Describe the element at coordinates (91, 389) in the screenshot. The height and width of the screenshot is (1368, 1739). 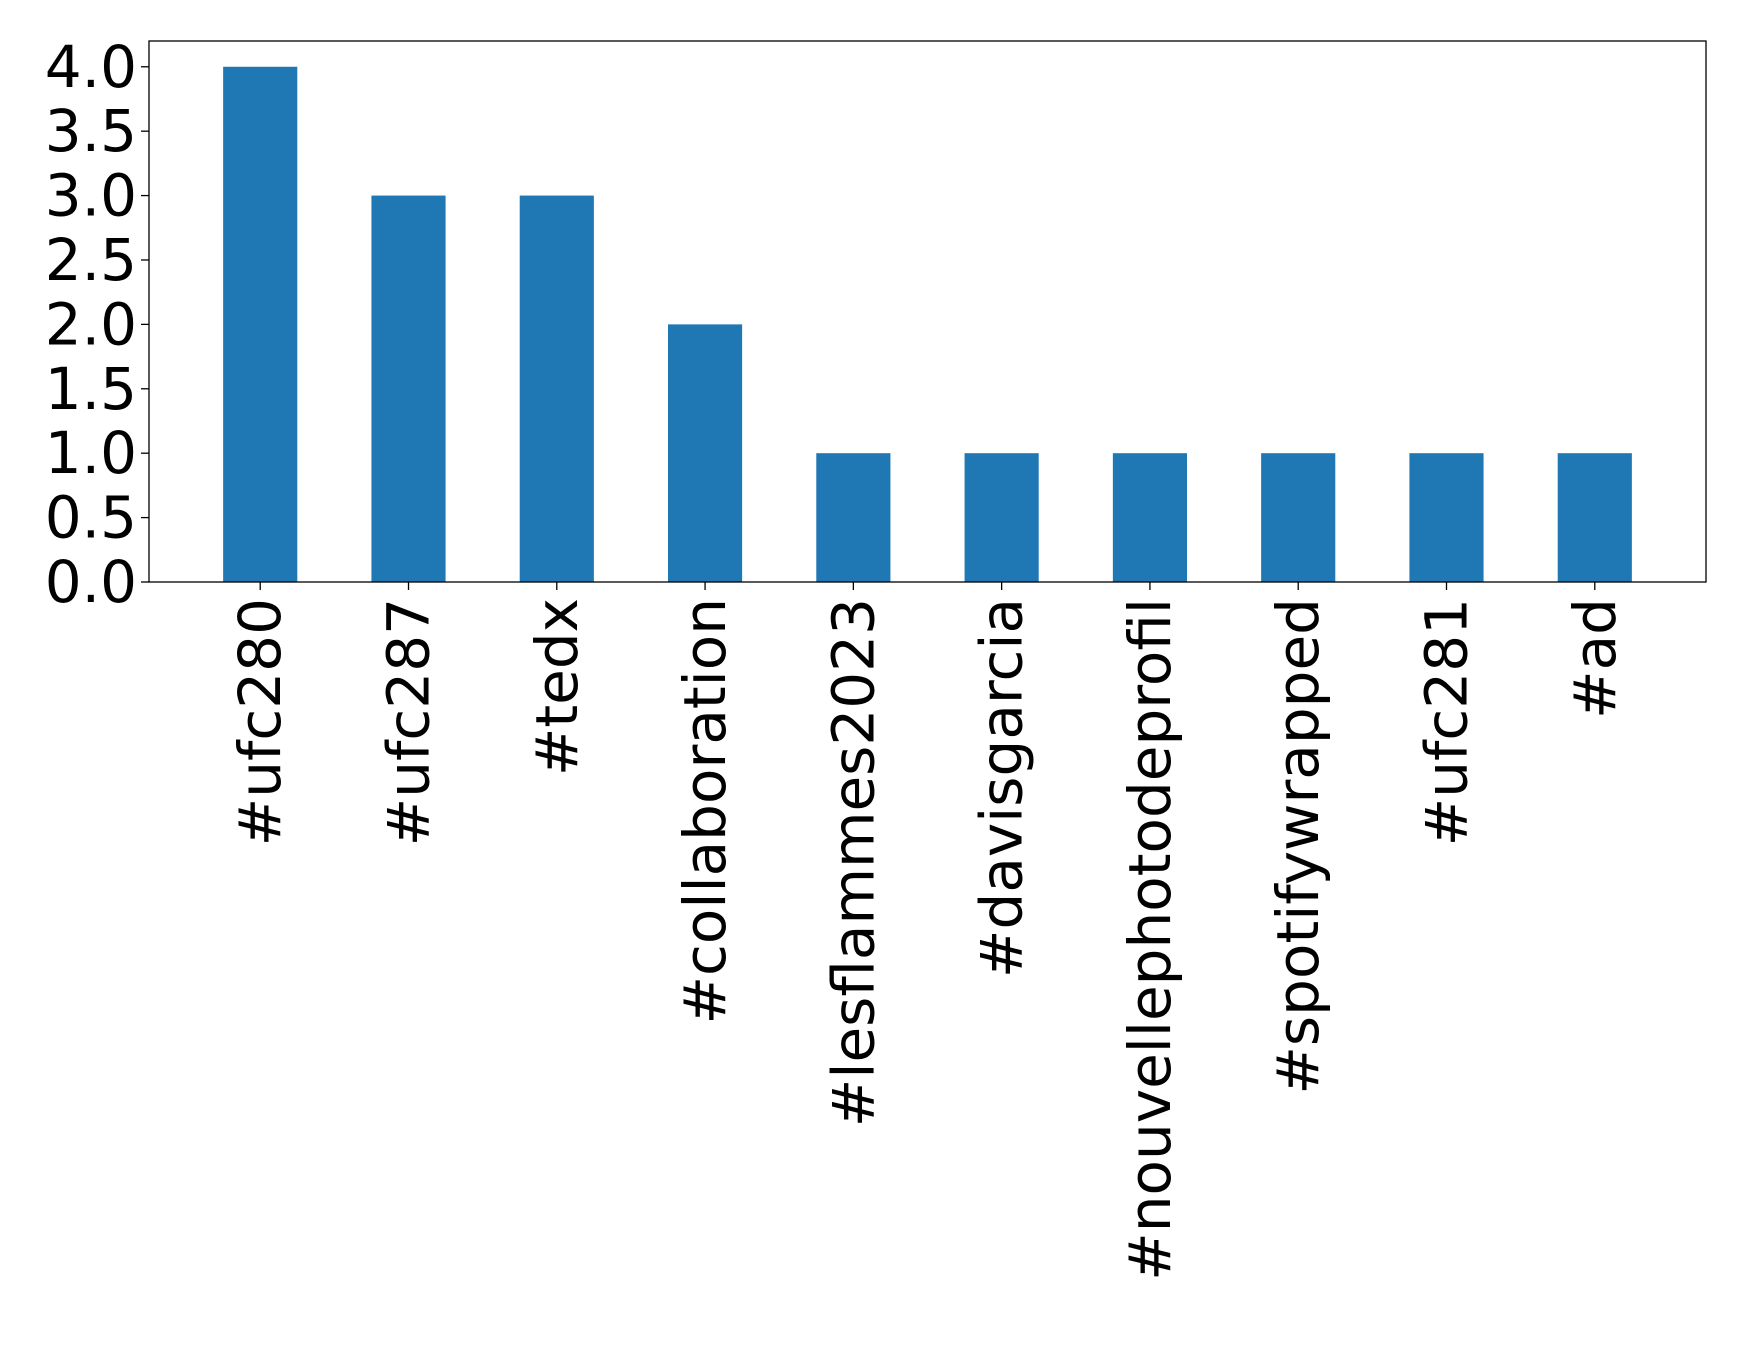
I see `y-tick-label: 1.5` at that location.